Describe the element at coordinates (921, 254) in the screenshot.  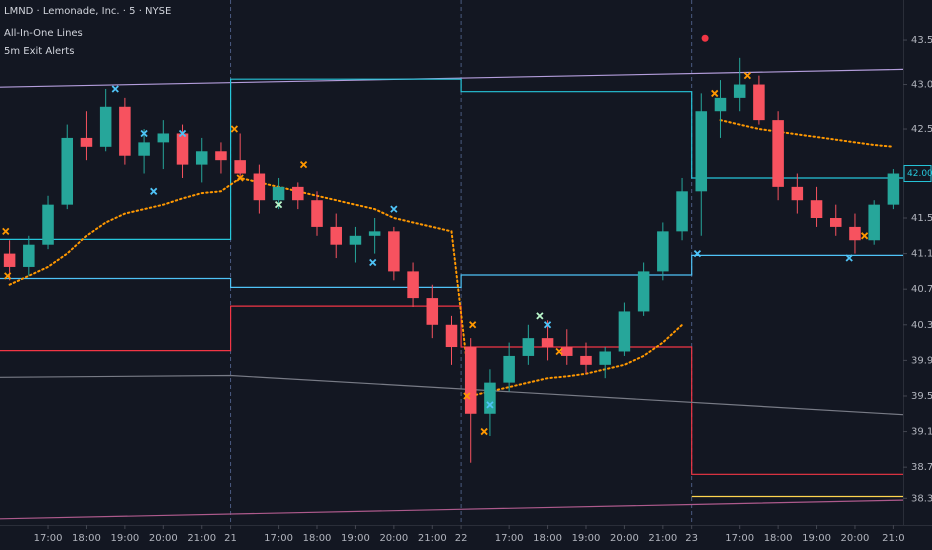
I see `y-tick-label: 41.10` at that location.